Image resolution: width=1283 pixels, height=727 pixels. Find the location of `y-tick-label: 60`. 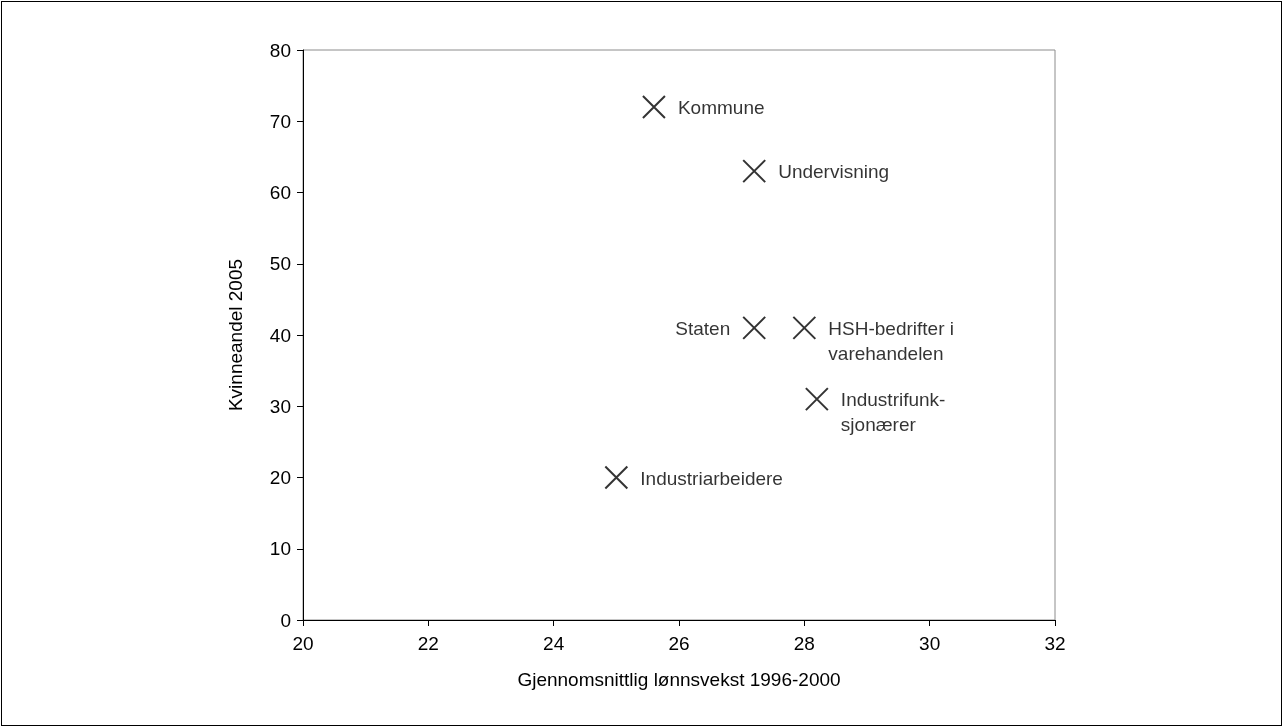

y-tick-label: 60 is located at coordinates (280, 192).